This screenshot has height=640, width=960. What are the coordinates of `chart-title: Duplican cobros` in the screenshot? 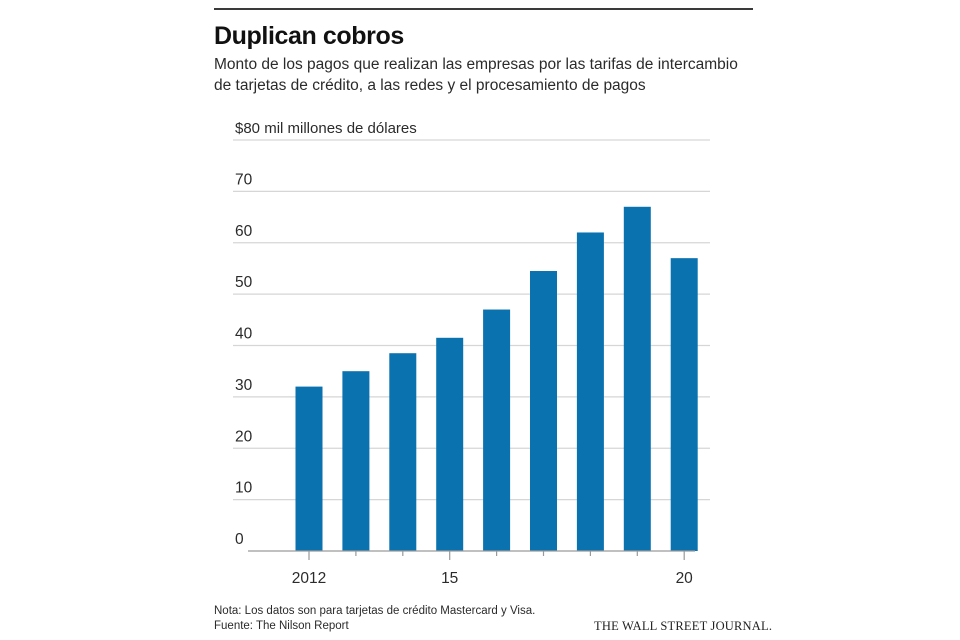 It's located at (309, 36).